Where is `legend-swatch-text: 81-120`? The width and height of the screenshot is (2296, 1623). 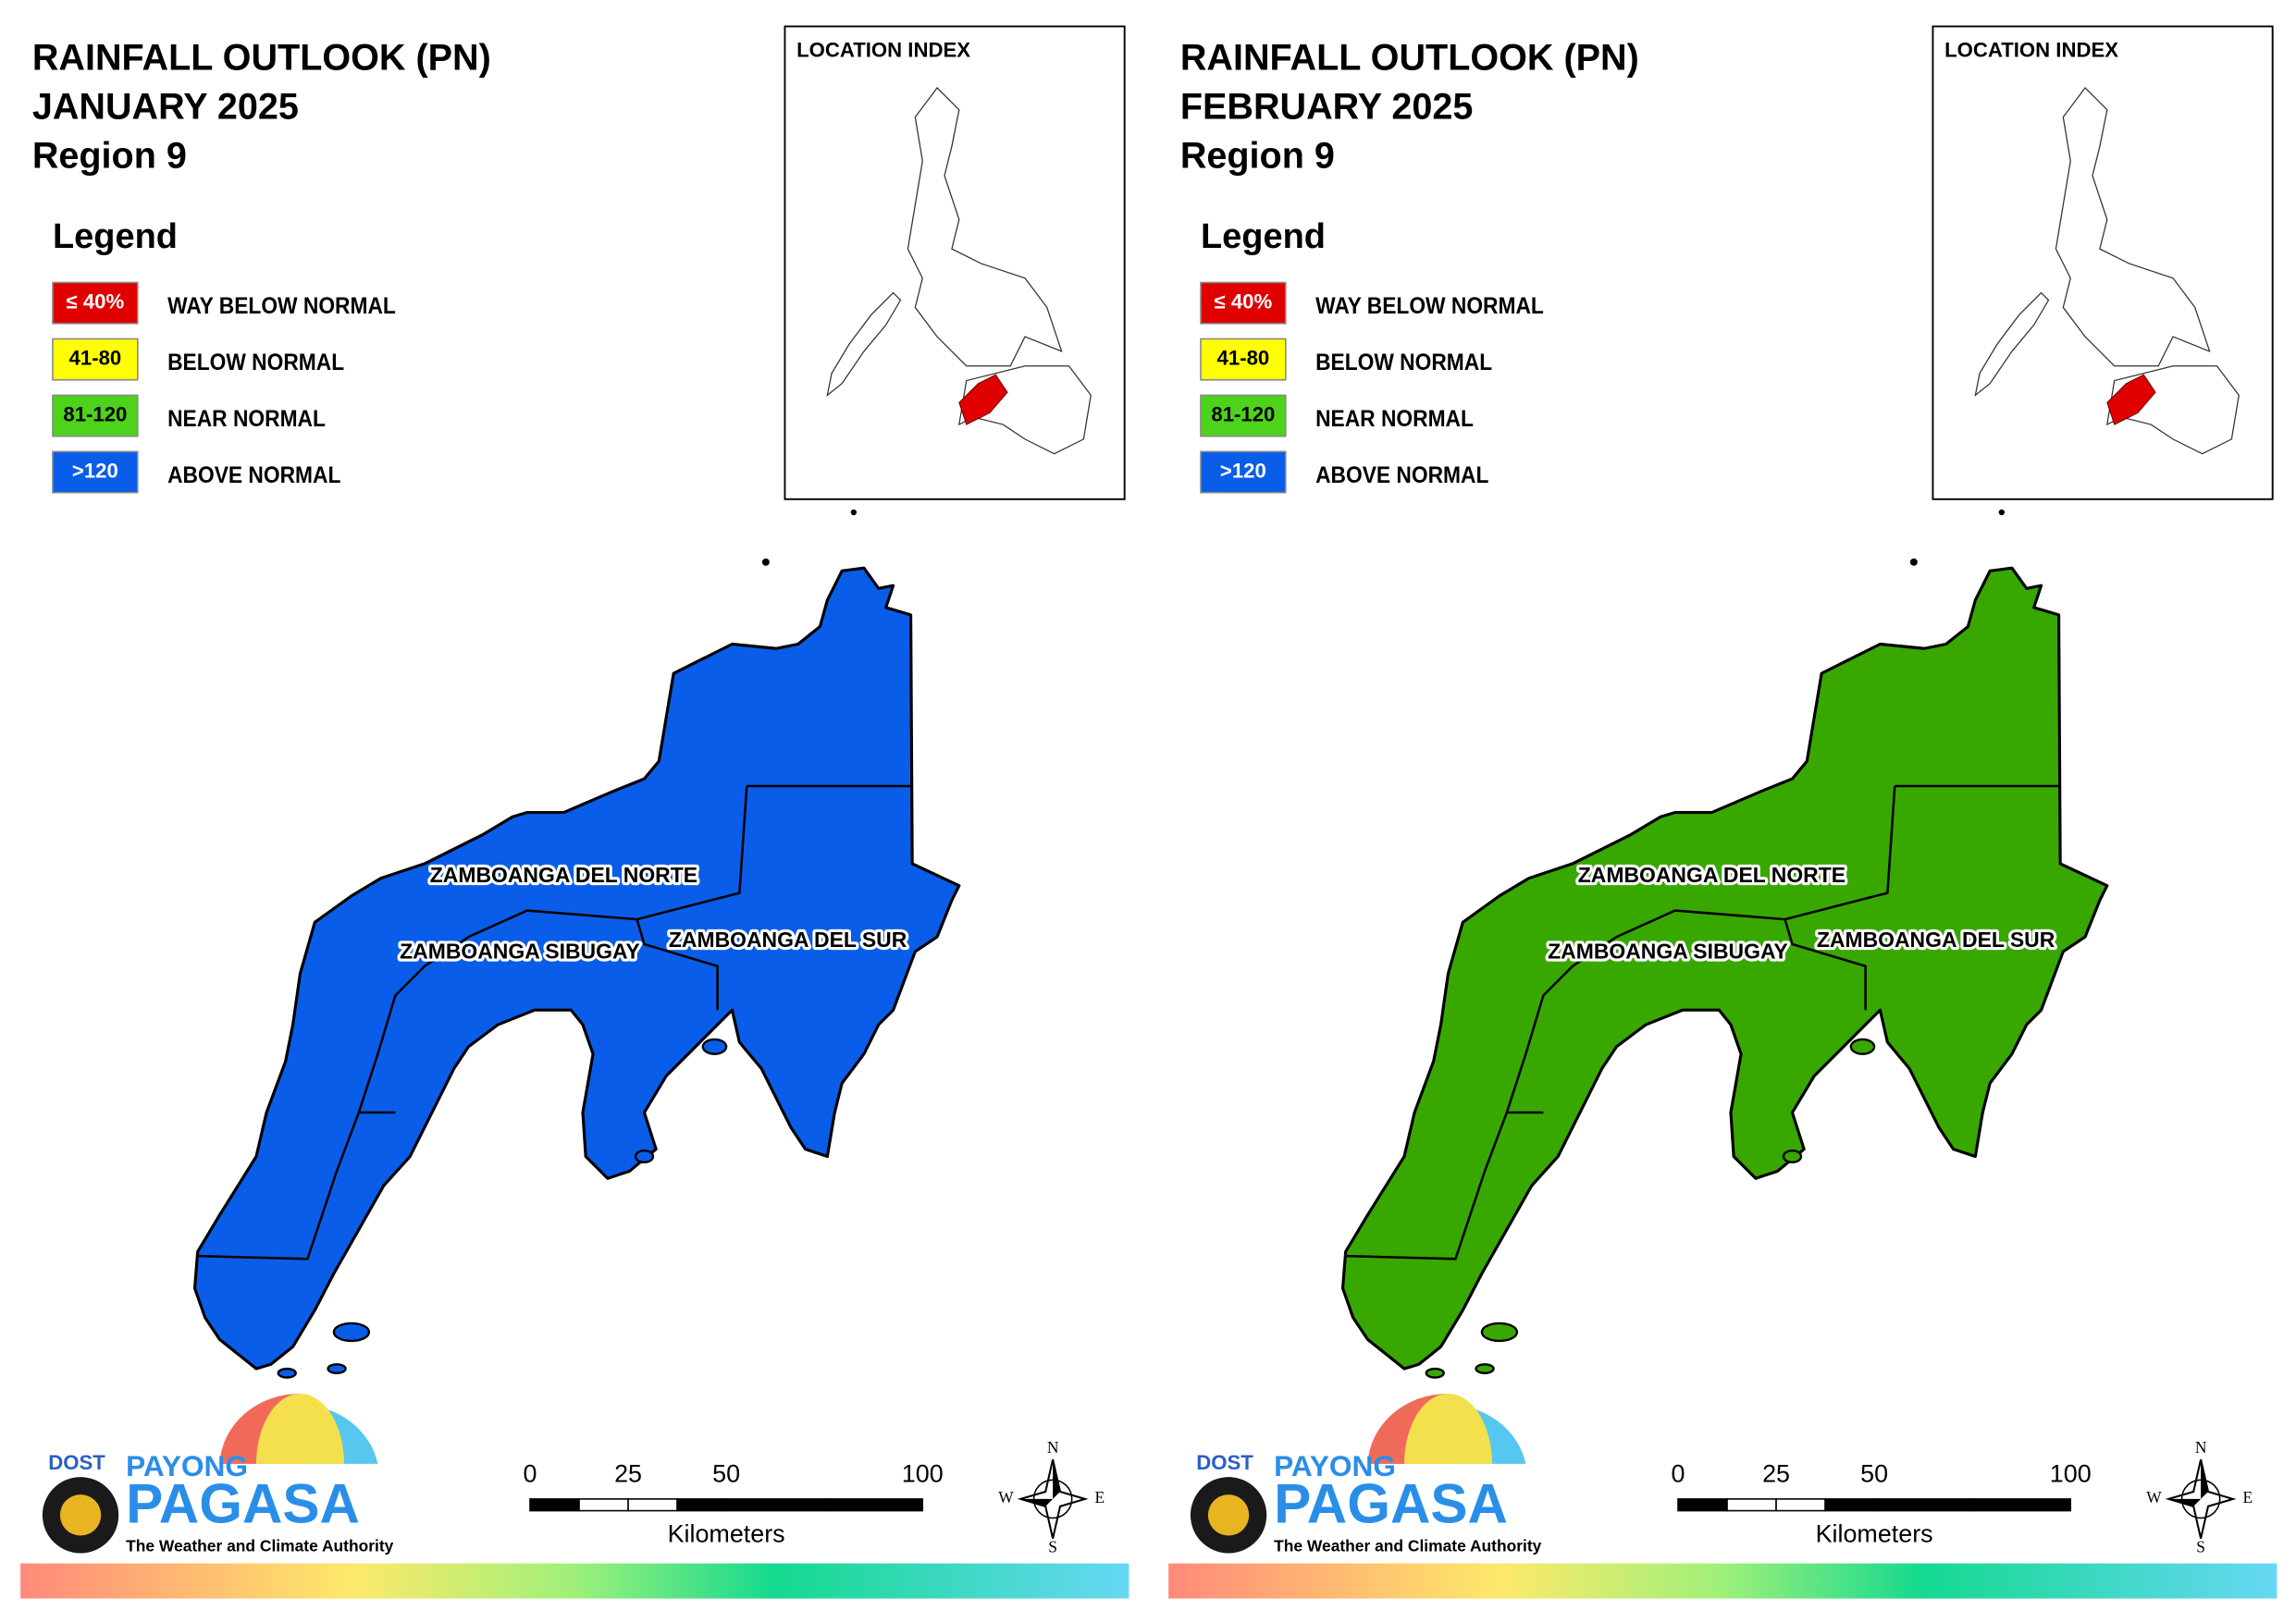
legend-swatch-text: 81-120 is located at coordinates (1243, 413).